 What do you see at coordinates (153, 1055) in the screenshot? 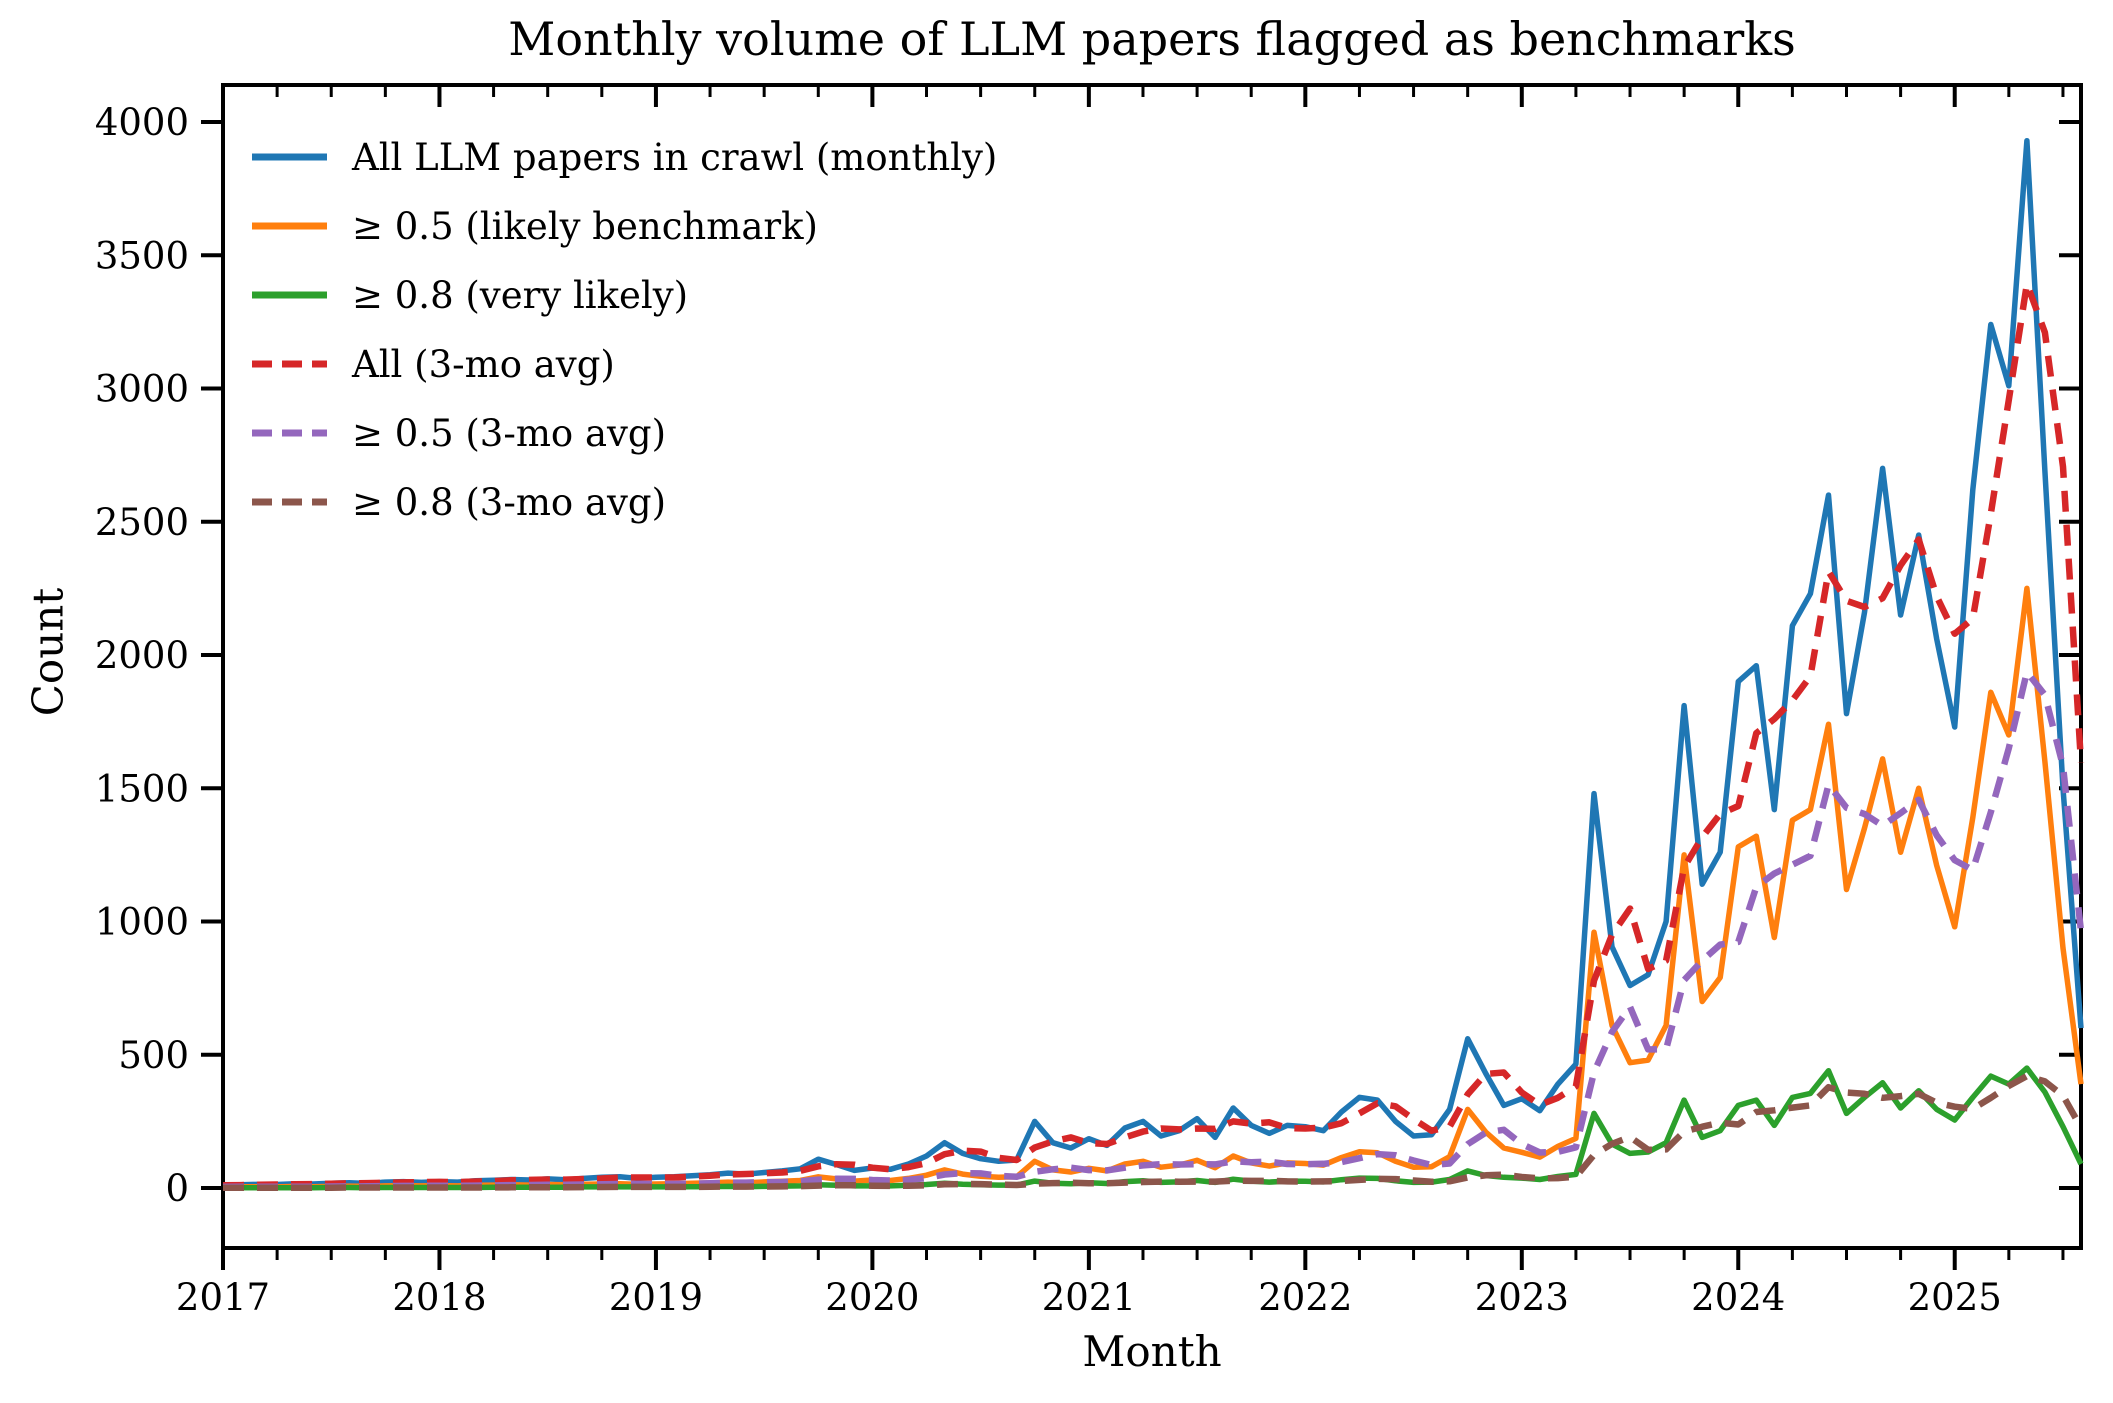
I see `y-tick-label: 500` at bounding box center [153, 1055].